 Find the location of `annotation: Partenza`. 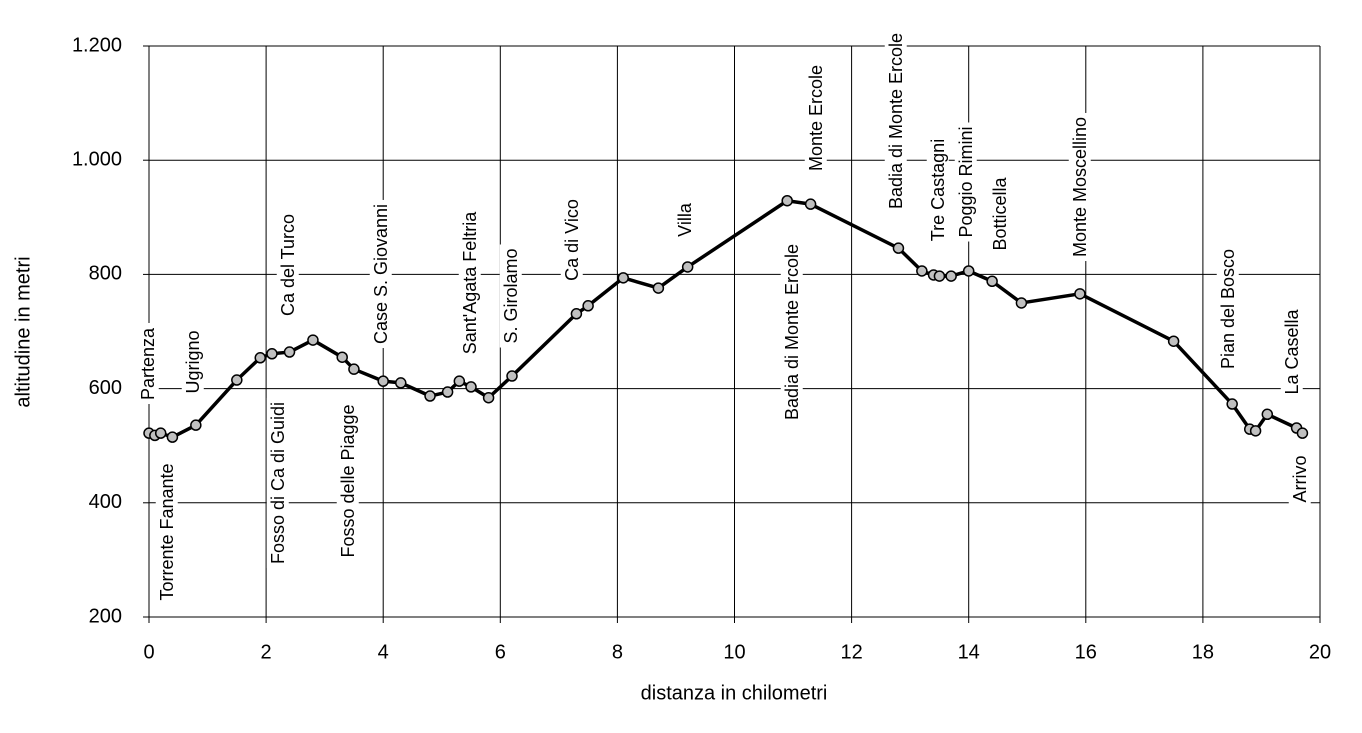

annotation: Partenza is located at coordinates (147, 363).